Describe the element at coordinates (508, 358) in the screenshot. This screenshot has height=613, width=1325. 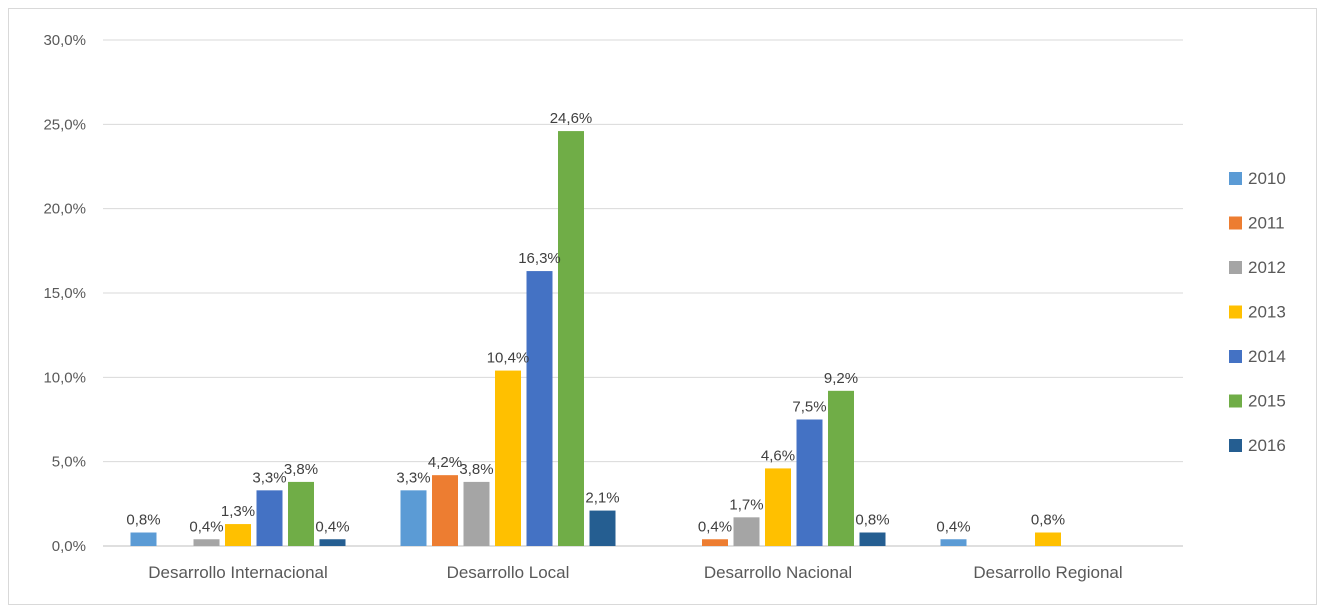
I see `data-label: 10,4%` at that location.